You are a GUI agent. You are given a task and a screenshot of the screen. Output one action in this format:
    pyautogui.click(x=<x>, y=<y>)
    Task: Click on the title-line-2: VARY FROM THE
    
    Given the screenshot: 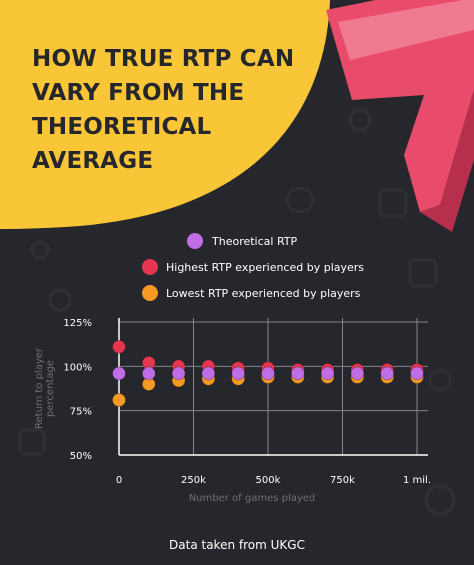 What is the action you would take?
    pyautogui.click(x=138, y=93)
    